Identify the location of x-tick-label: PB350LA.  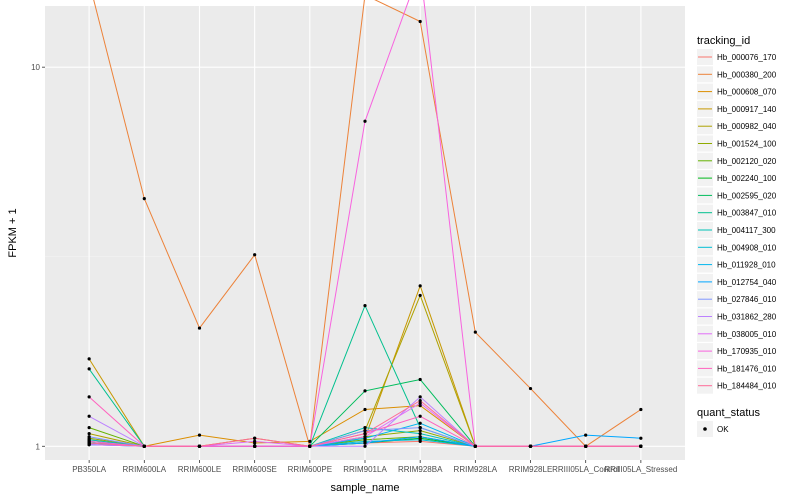
(89, 469).